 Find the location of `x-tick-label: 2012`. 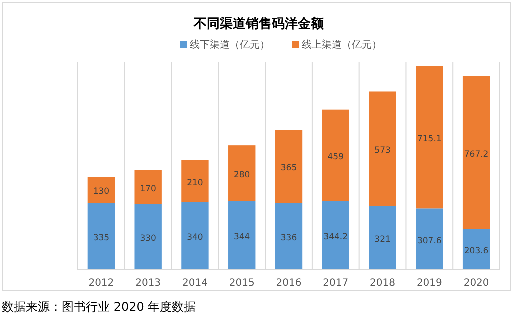

x-tick-label: 2012 is located at coordinates (101, 283).